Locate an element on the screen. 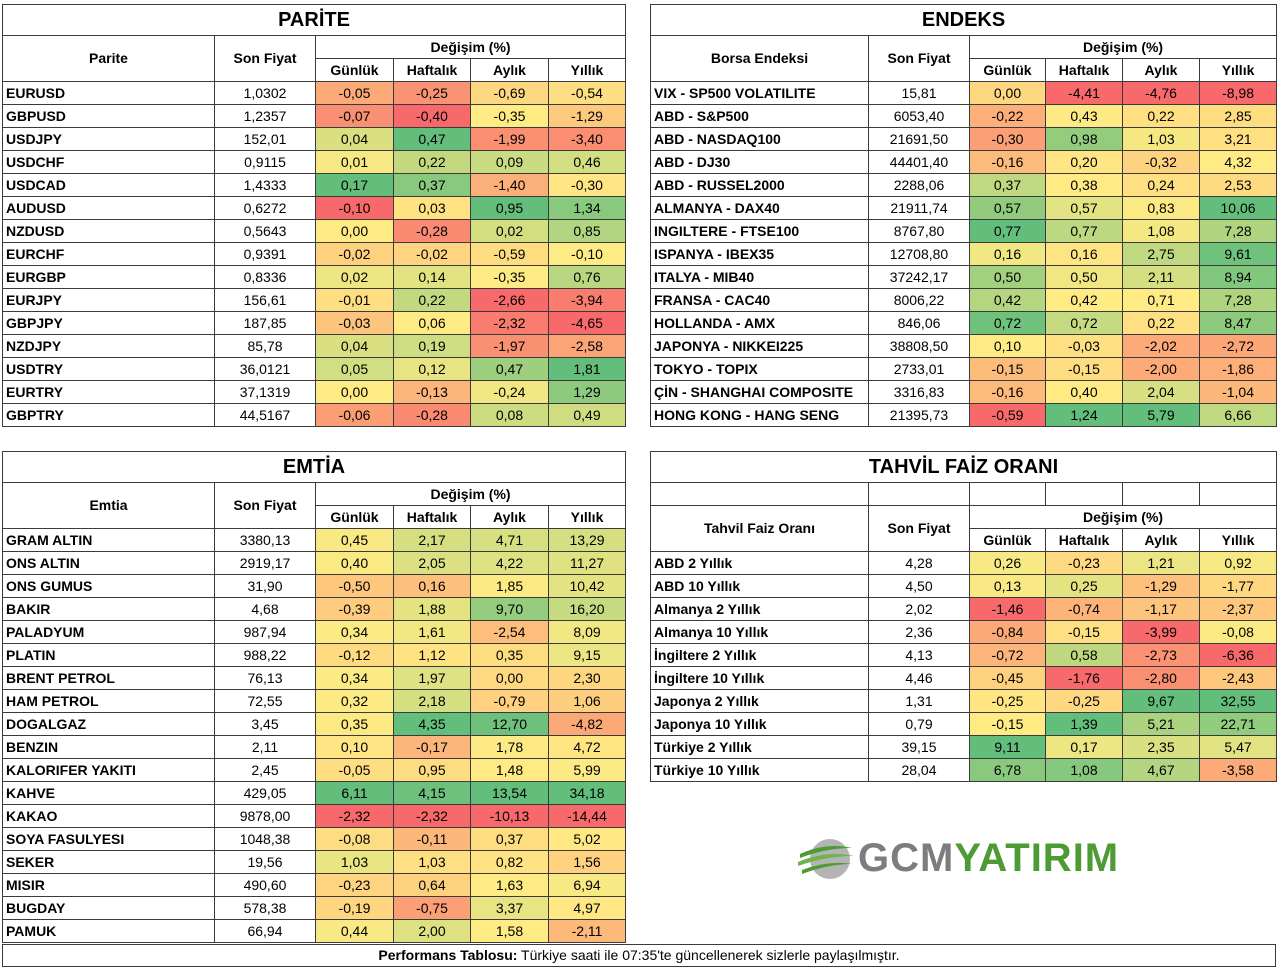  change-daily: 0,77 is located at coordinates (1007, 231).